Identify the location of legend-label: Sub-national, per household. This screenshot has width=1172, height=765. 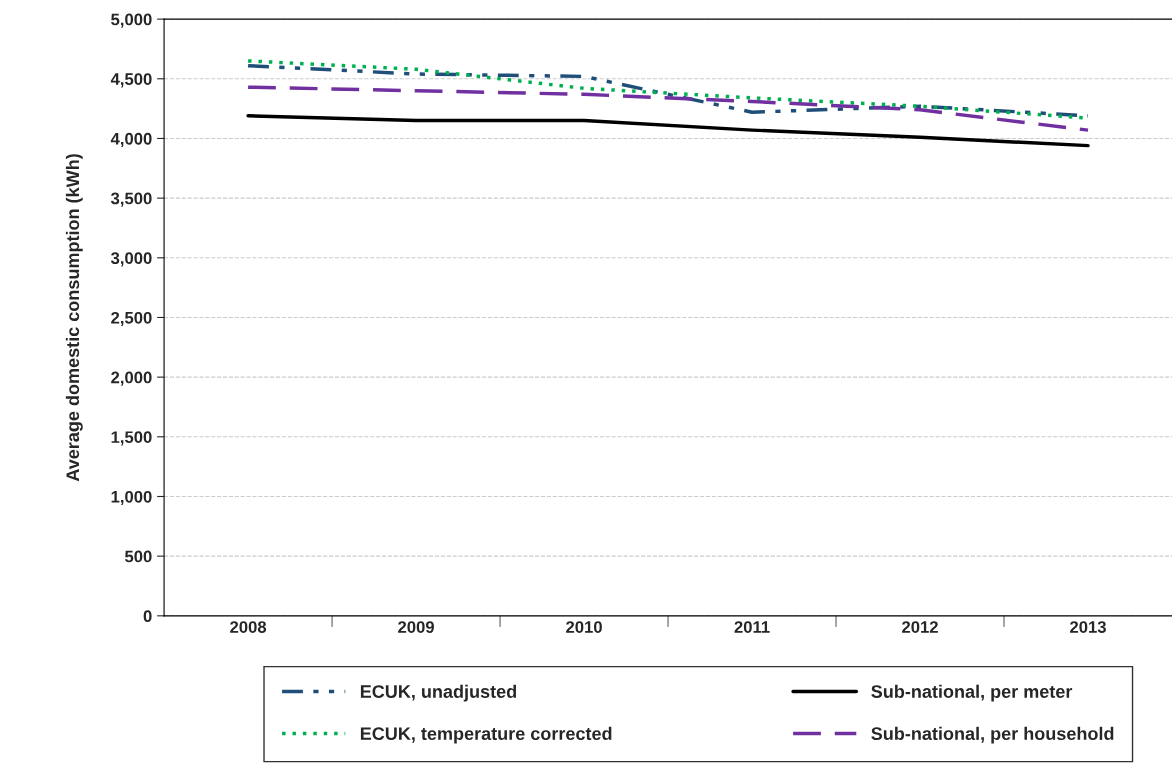
(992, 735).